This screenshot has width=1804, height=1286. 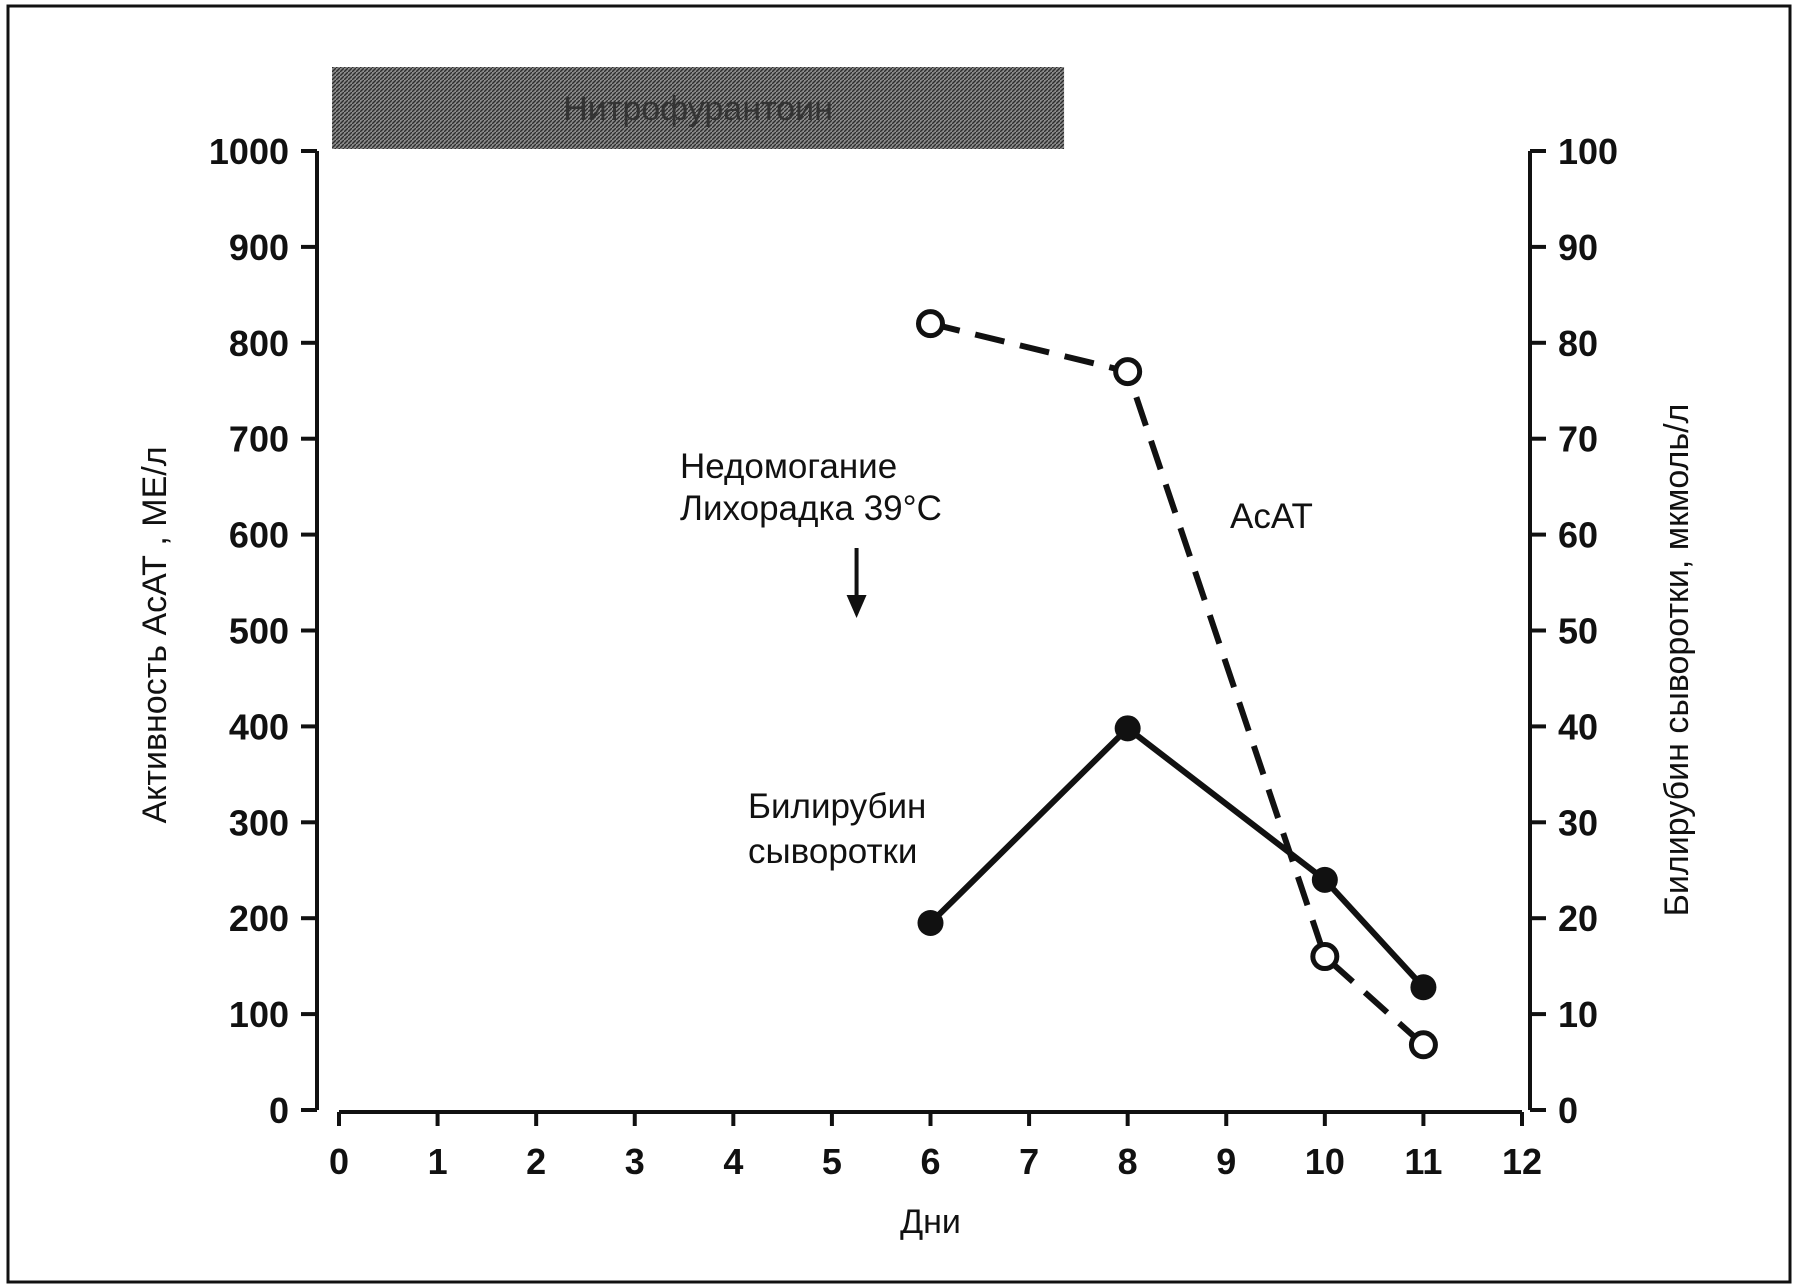 I want to click on right-y-tick-label: 30, so click(x=1578, y=822).